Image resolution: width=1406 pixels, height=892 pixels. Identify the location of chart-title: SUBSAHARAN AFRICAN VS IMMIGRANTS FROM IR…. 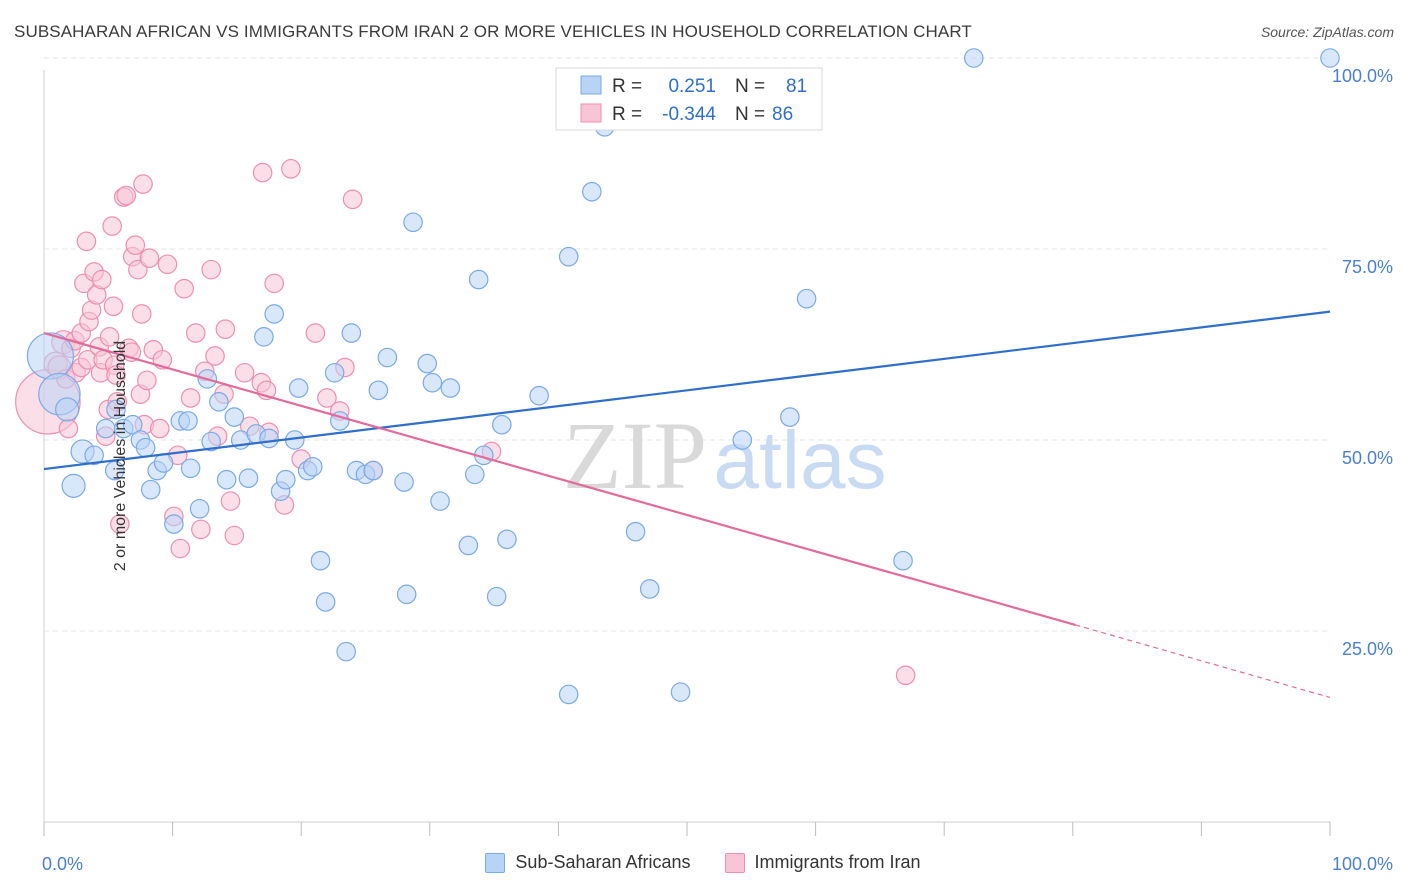
(493, 31).